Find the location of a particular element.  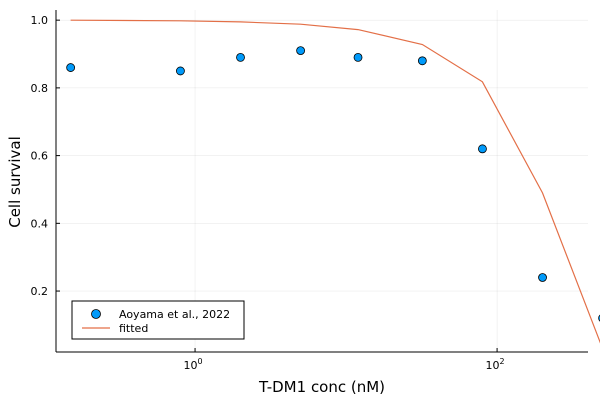

x-tick-label: 10⁰ is located at coordinates (193, 364).